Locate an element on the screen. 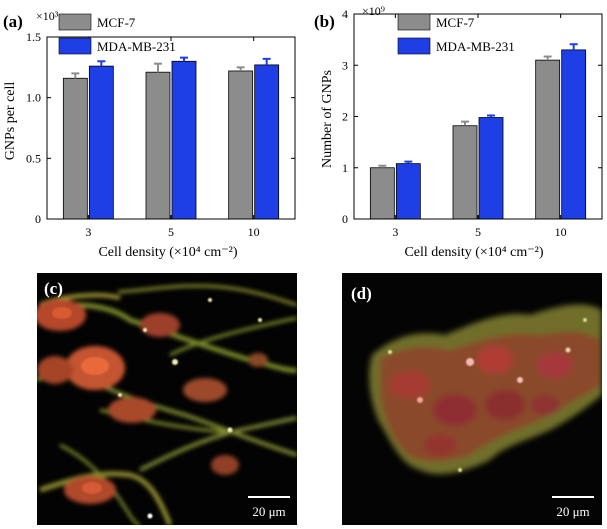  x-ticks-b: 3 5 10 is located at coordinates (479, 126).